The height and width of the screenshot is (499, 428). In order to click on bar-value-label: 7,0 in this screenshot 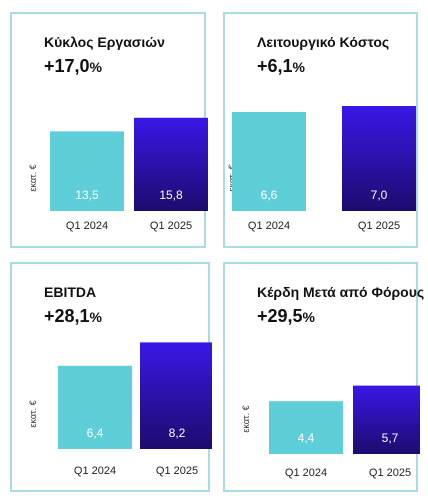, I will do `click(379, 195)`.